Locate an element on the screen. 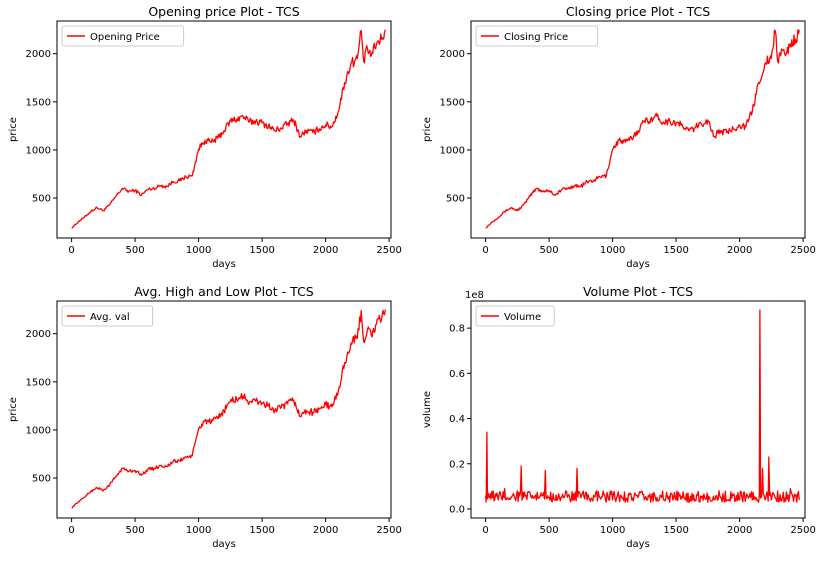  legend-label: Volume is located at coordinates (522, 317).